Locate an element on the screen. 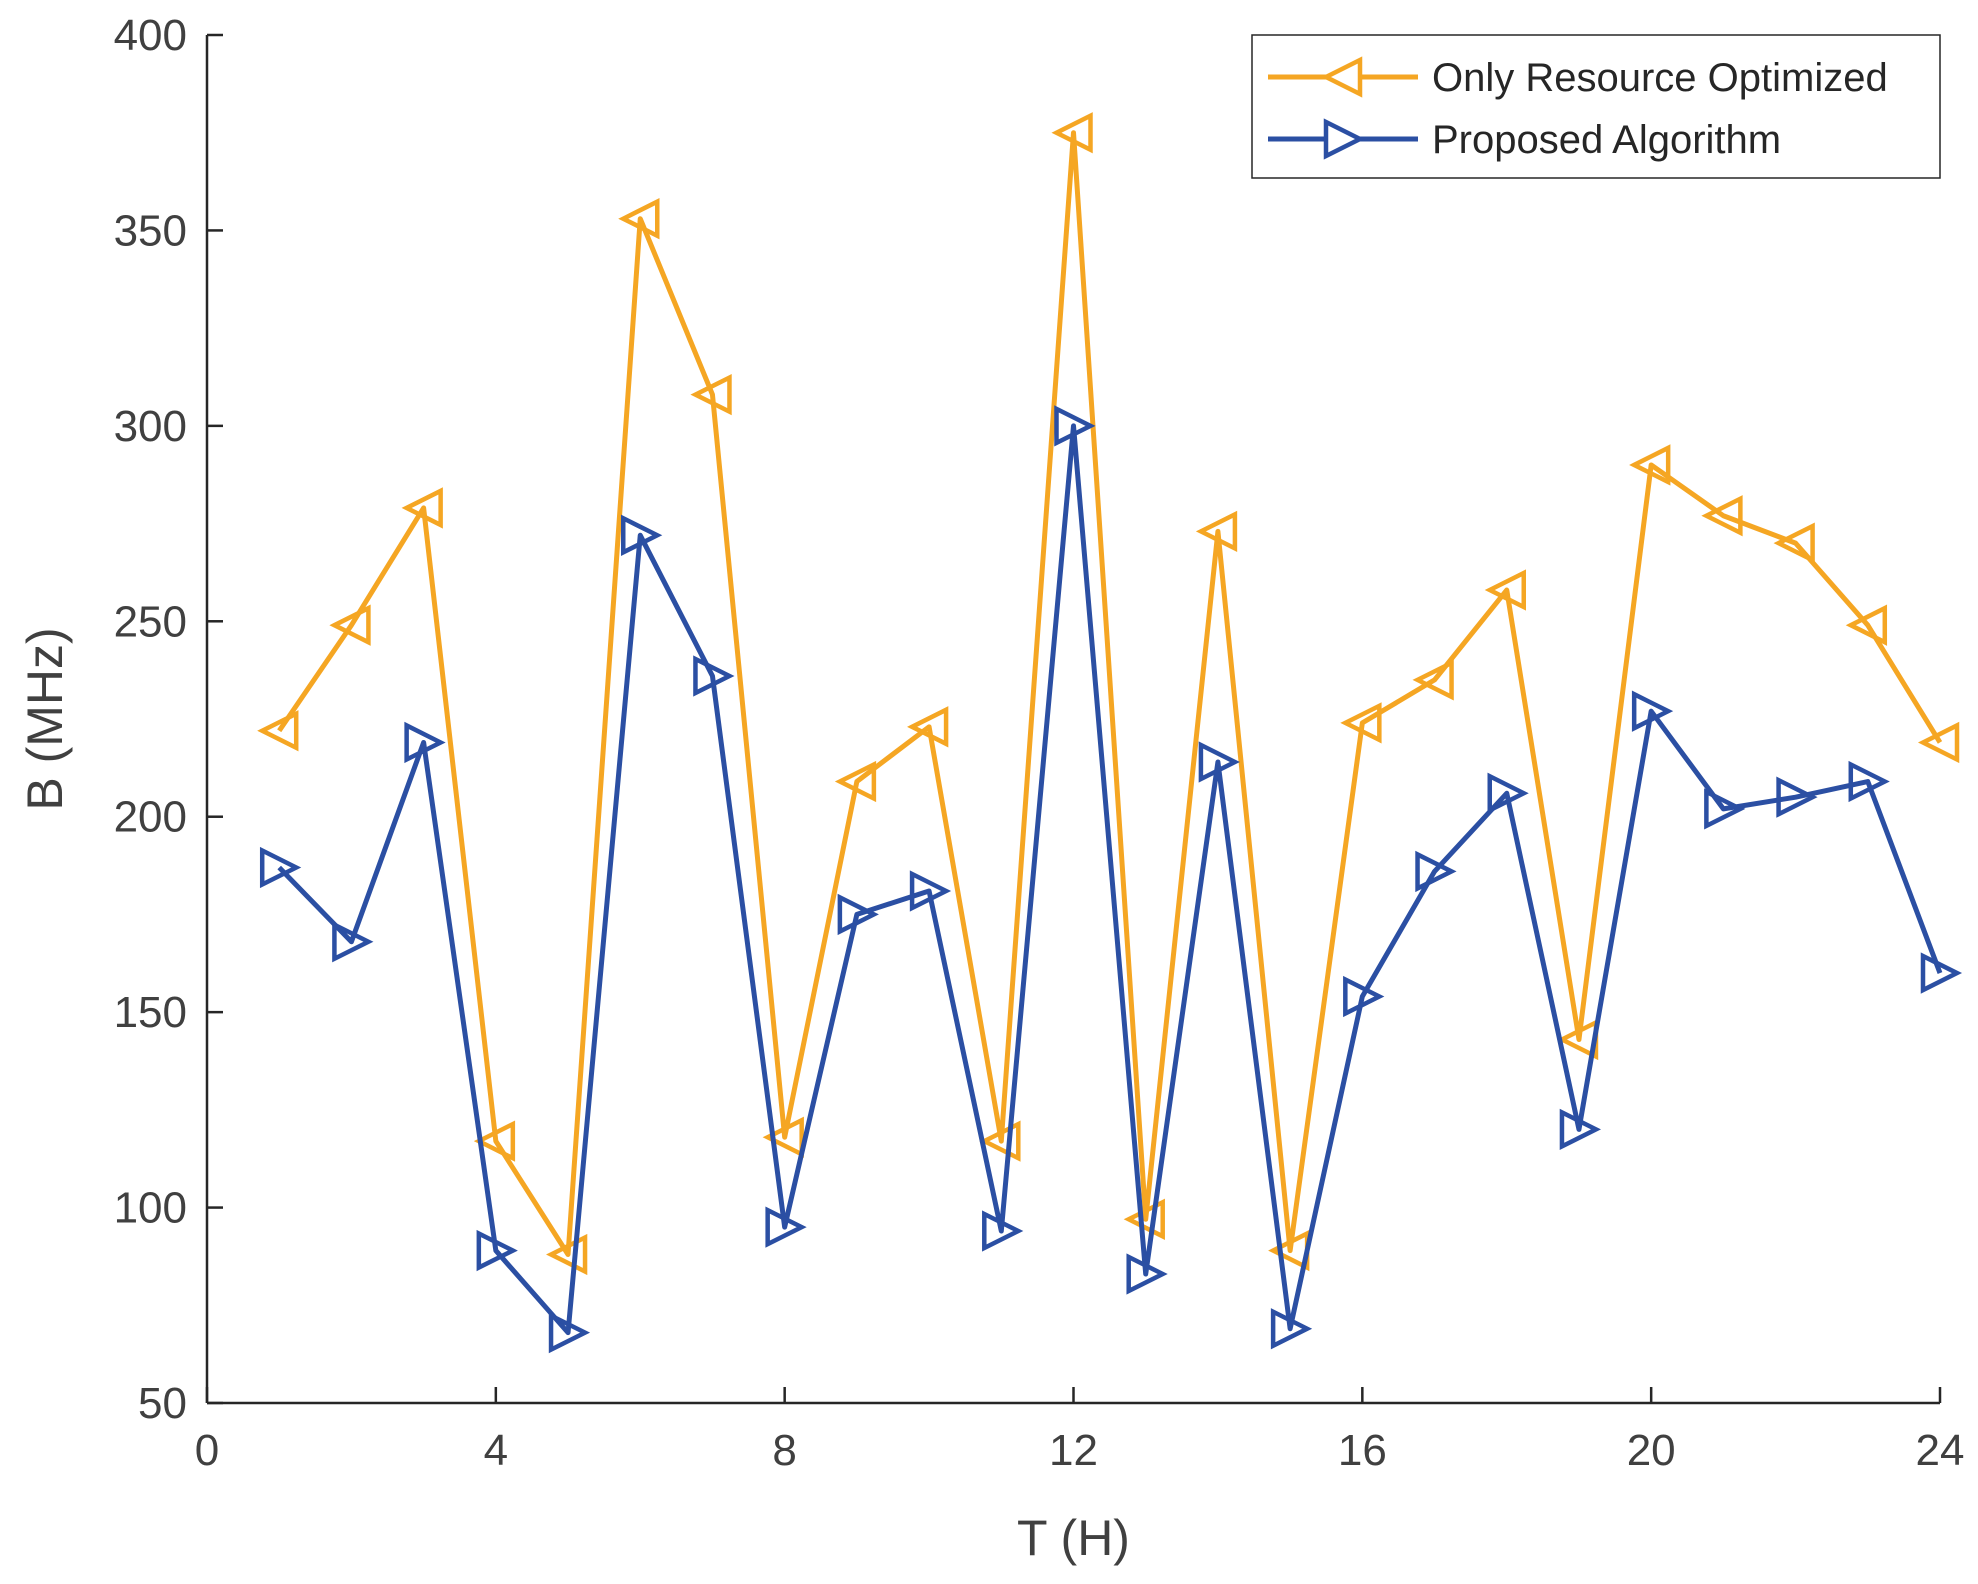  x-axis-title: T (H) is located at coordinates (1073, 1538).